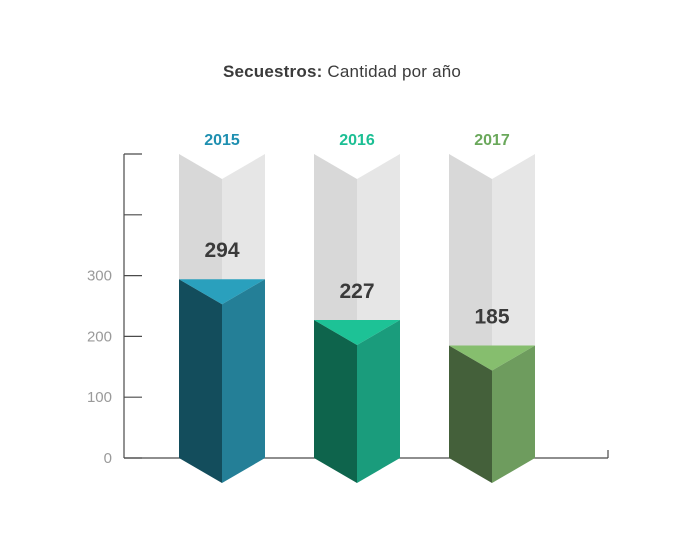  Describe the element at coordinates (356, 291) in the screenshot. I see `data-label: 227` at that location.